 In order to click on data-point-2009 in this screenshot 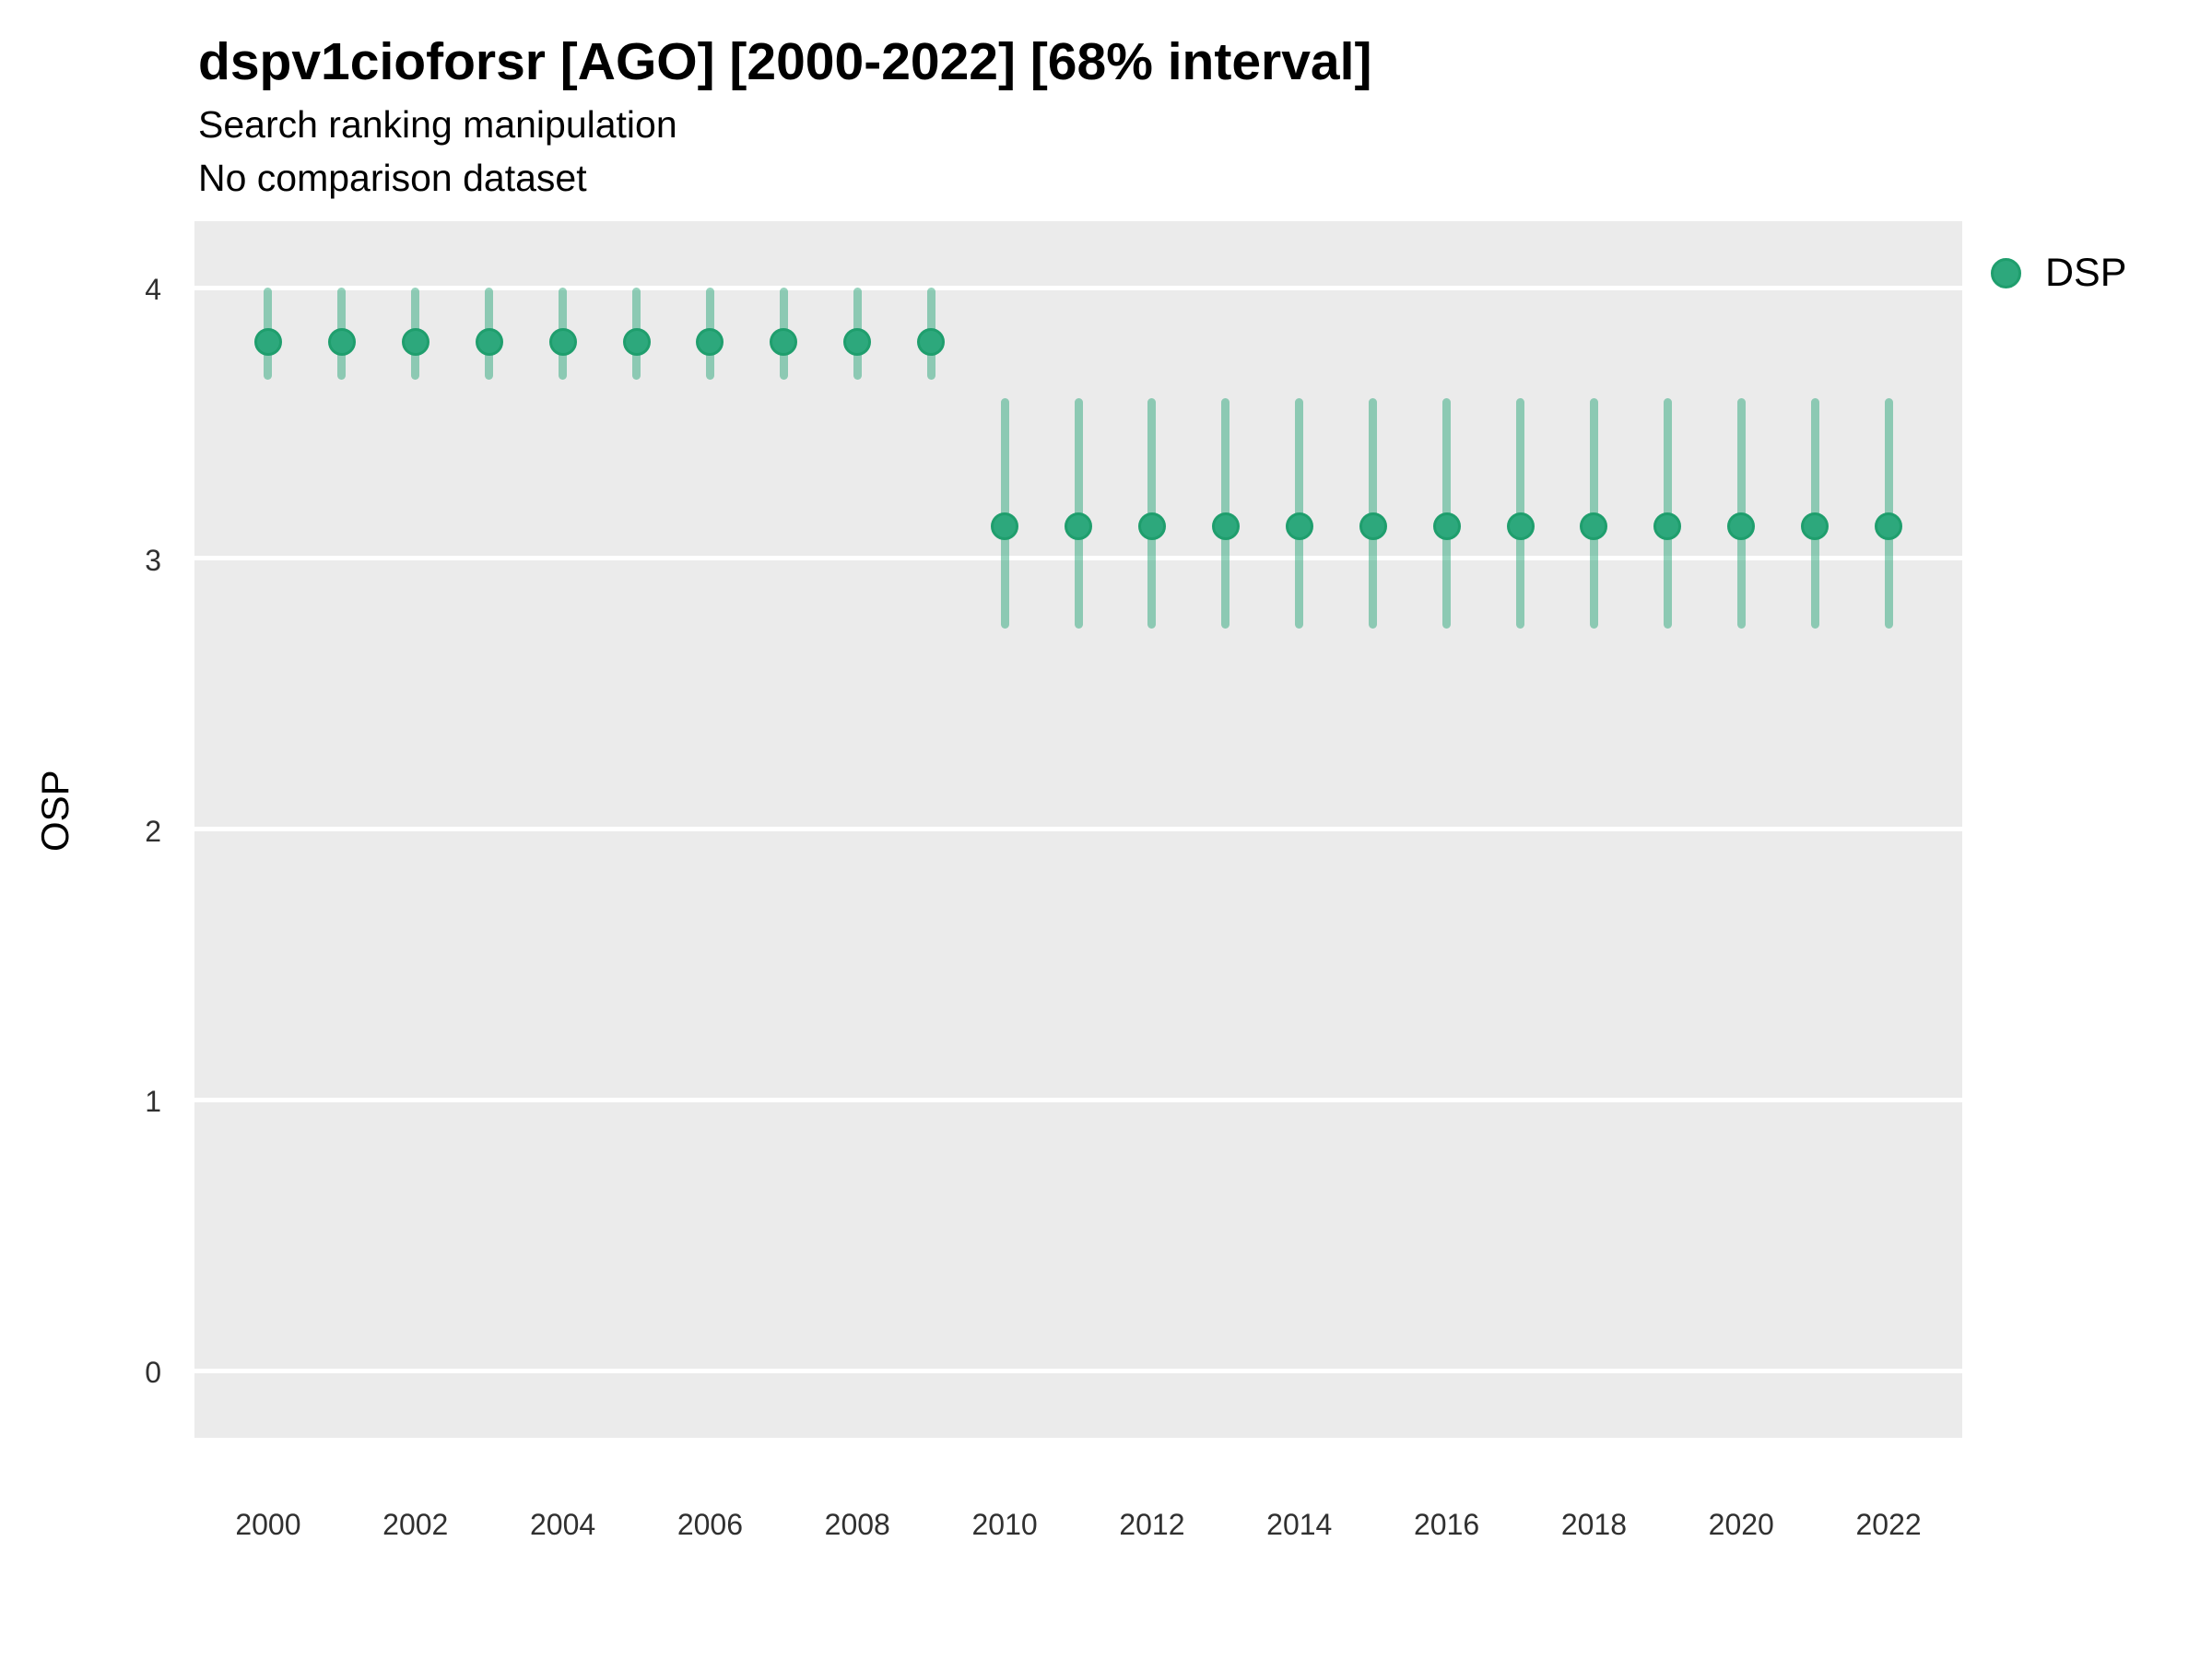, I will do `click(931, 341)`.